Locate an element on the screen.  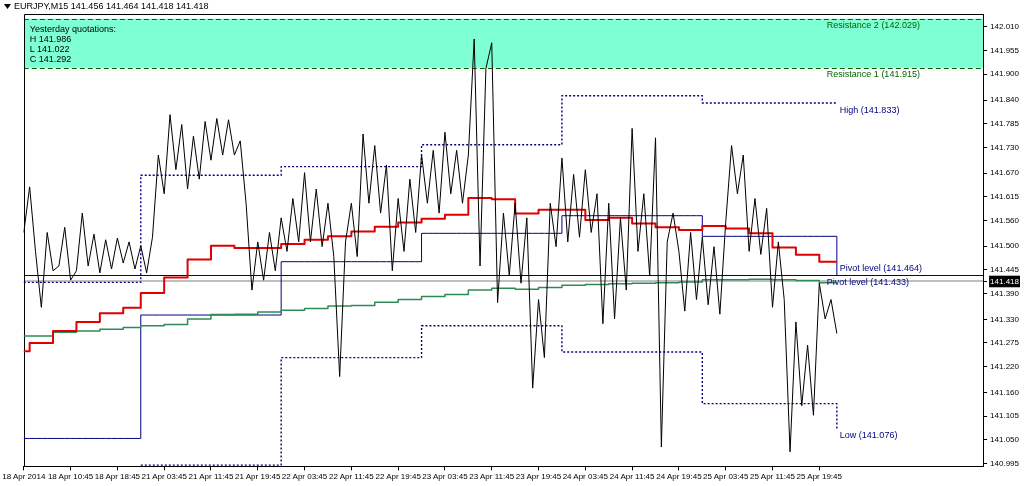
y-tick-label: 141.330 is located at coordinates (1005, 319).